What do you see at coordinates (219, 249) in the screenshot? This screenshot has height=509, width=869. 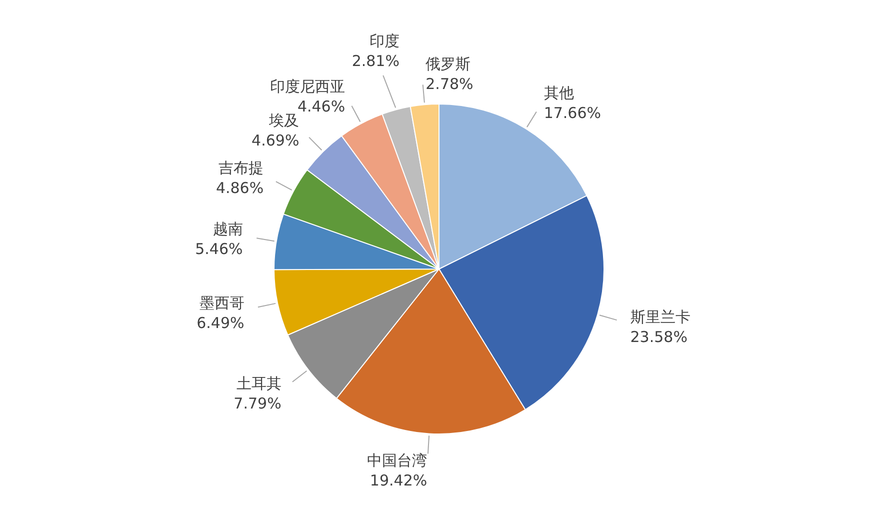 I see `data-label: 5.46%` at bounding box center [219, 249].